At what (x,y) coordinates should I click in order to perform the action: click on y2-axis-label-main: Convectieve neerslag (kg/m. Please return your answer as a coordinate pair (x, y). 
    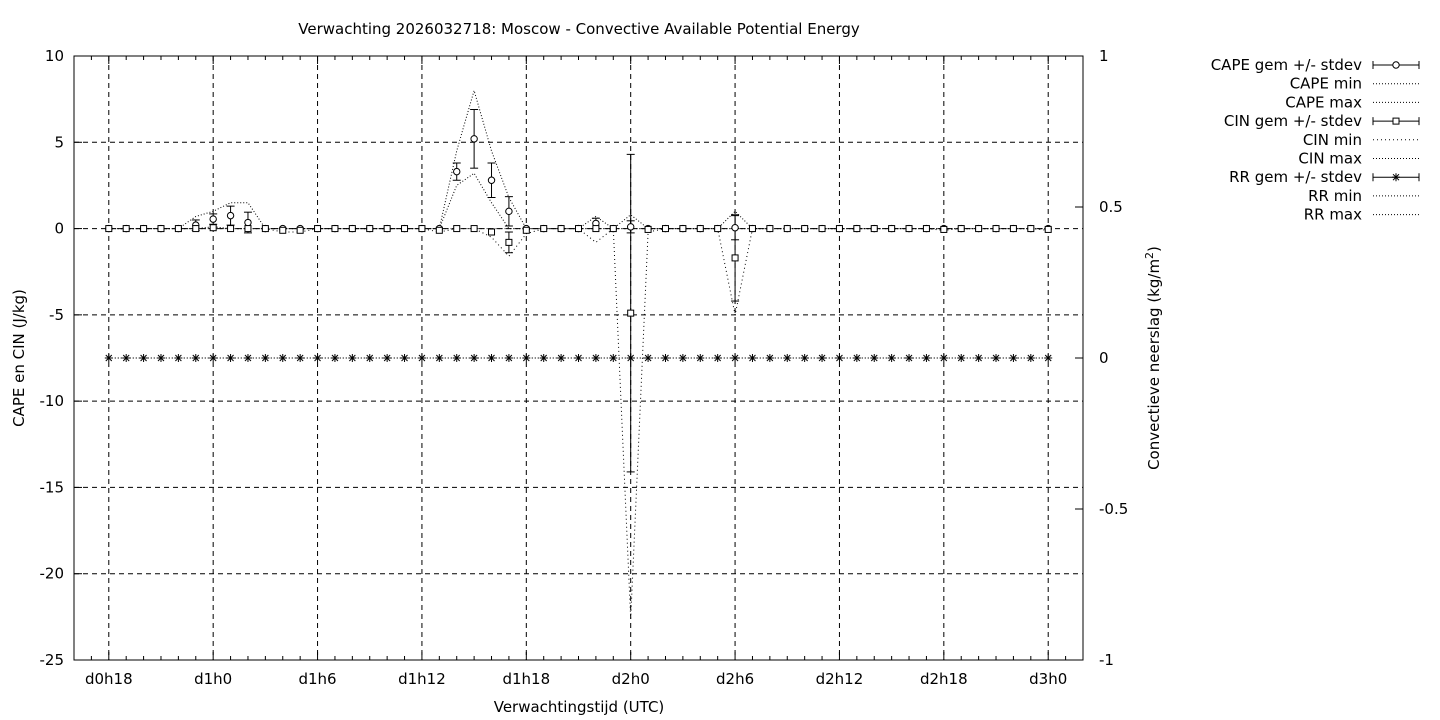
    Looking at the image, I should click on (1154, 364).